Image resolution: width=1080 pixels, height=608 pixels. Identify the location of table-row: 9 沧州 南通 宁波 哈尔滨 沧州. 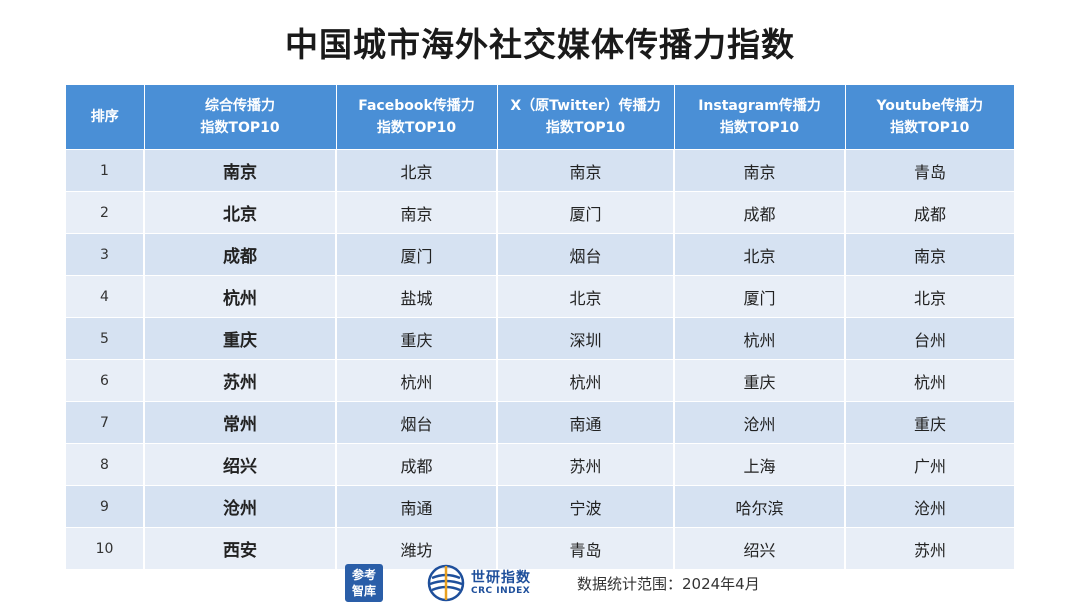
(540, 506).